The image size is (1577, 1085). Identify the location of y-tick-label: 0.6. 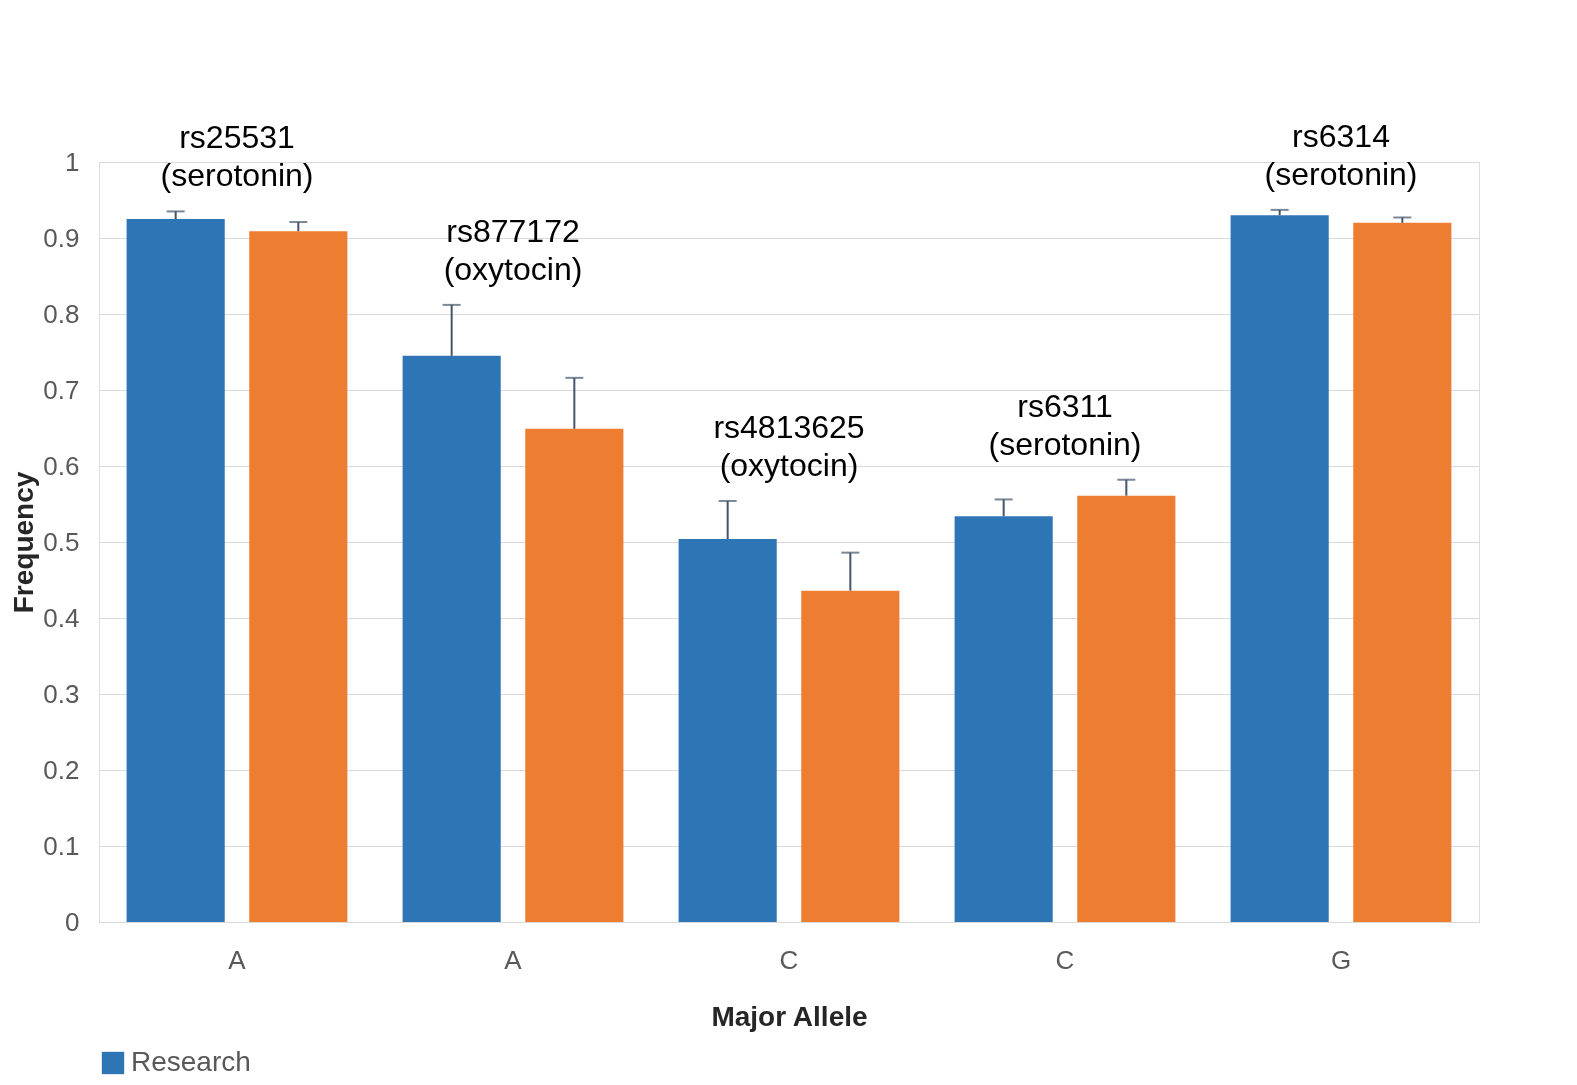
(61, 465).